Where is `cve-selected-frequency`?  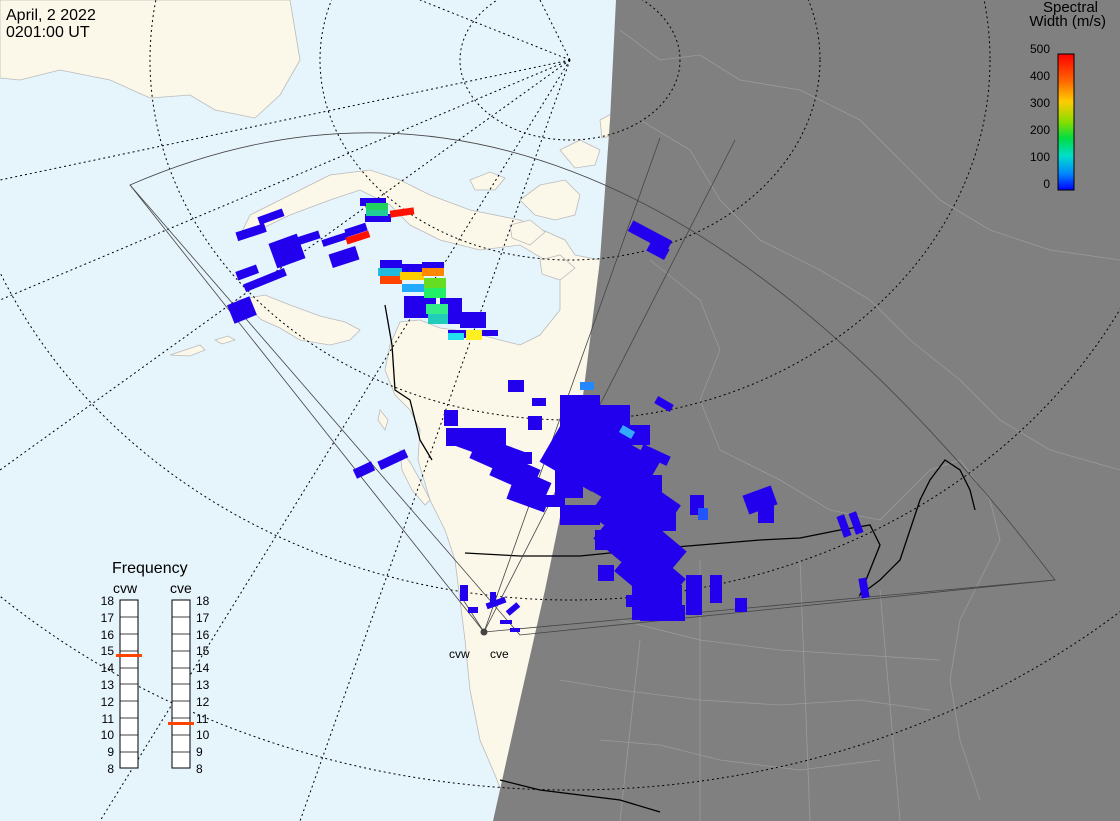
cve-selected-frequency is located at coordinates (181, 723).